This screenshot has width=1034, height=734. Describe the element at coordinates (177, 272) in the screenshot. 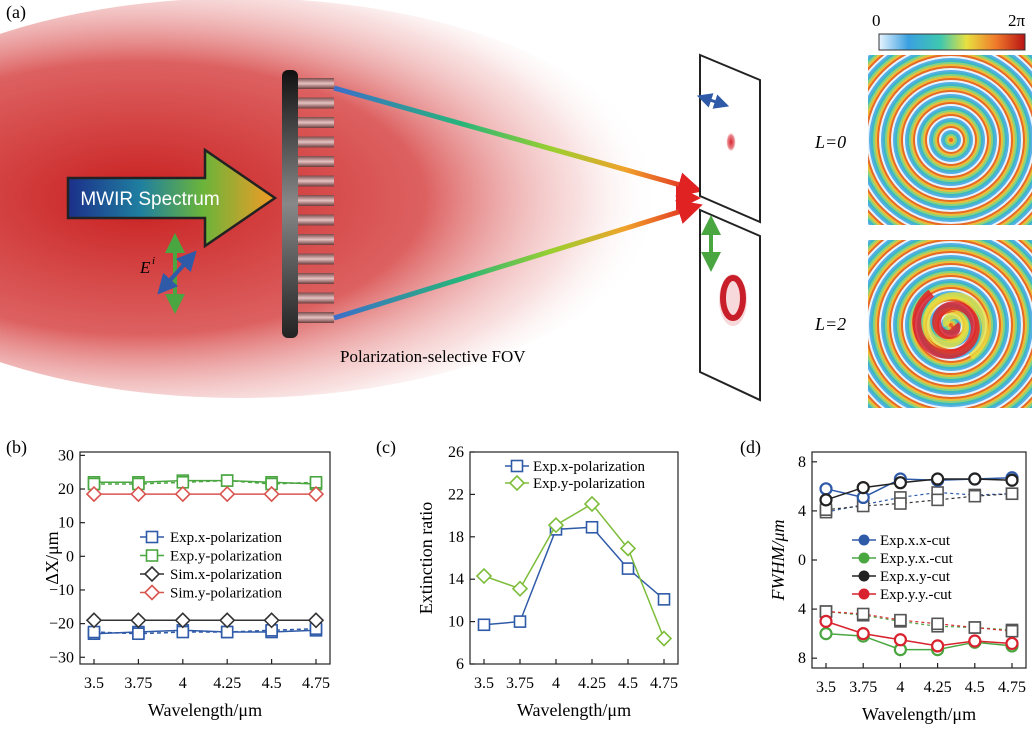

I see `x-polarization-arrow-icon` at that location.